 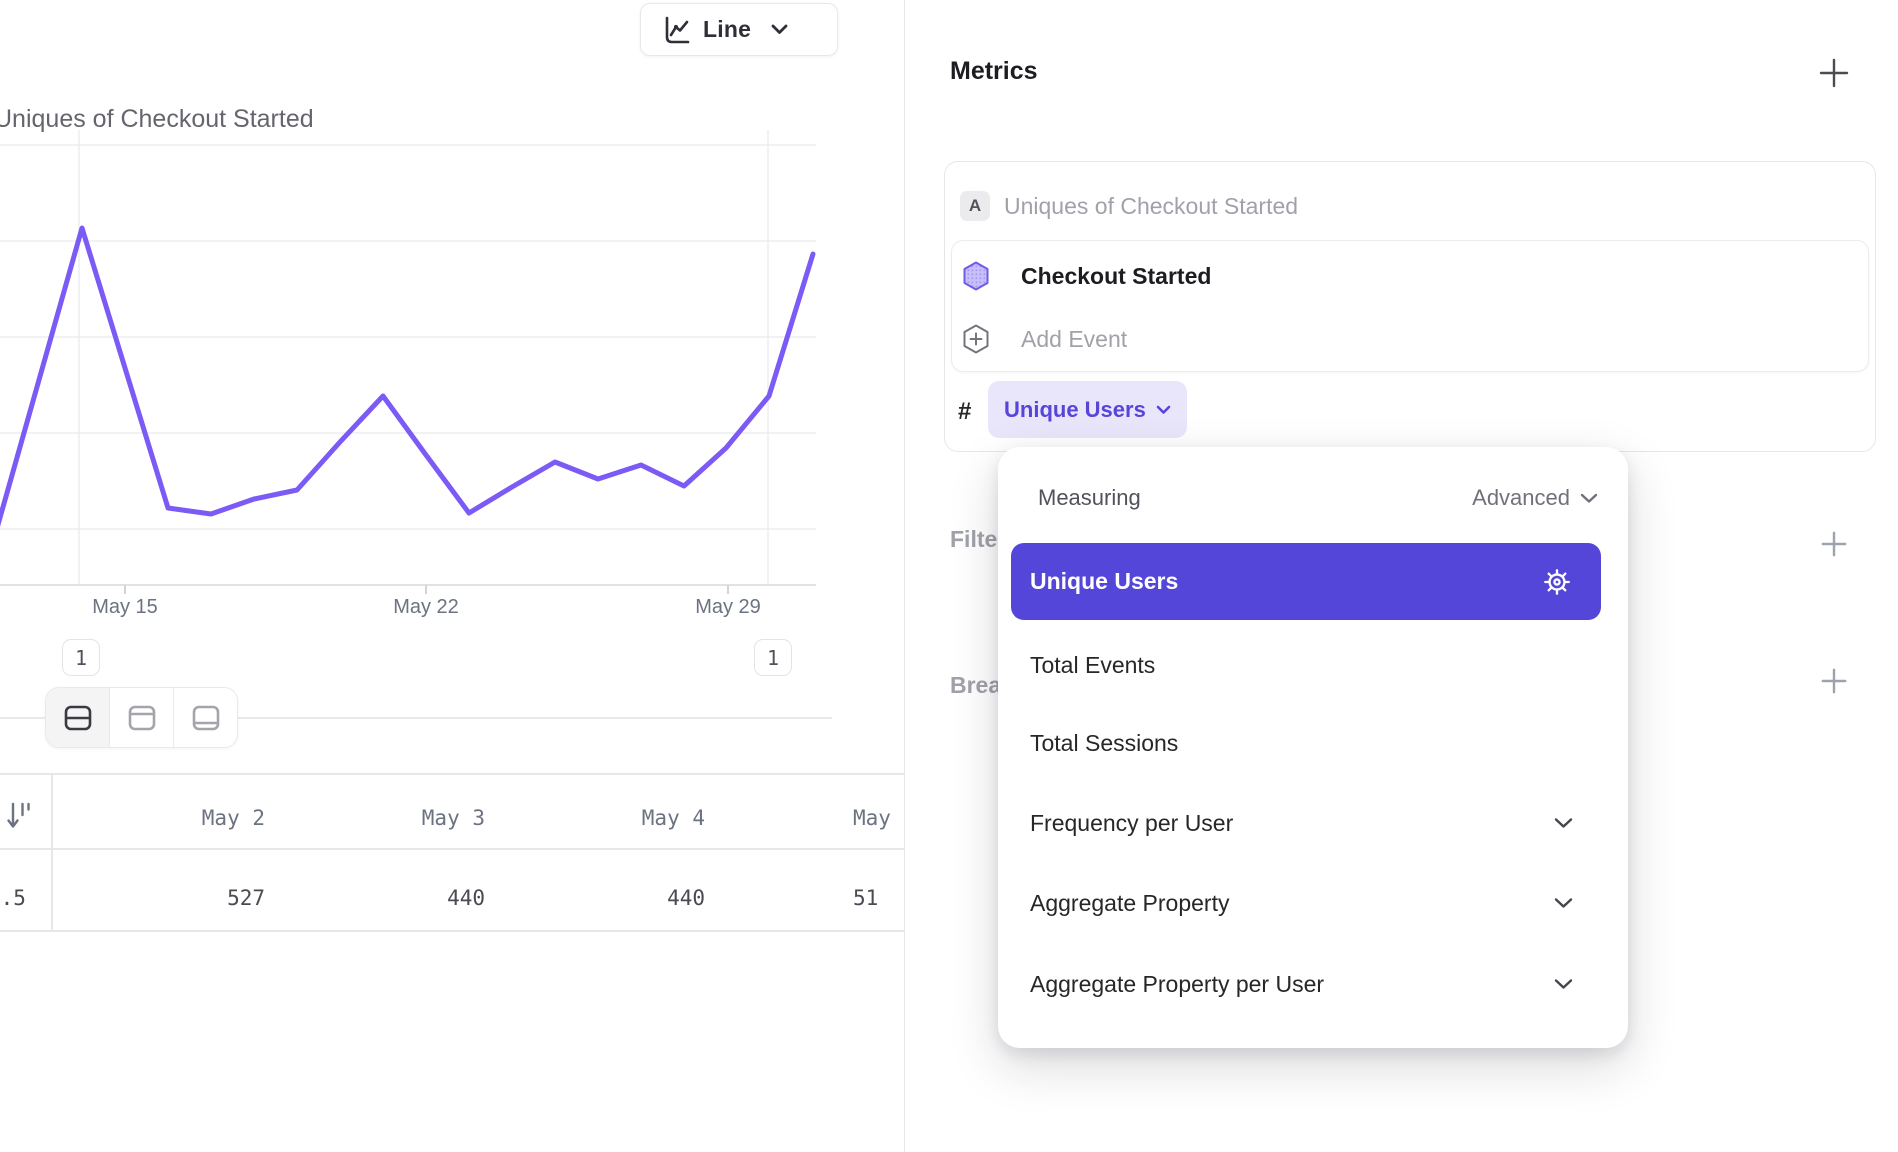 I want to click on x-axis-tick-label: May 22, so click(x=426, y=607).